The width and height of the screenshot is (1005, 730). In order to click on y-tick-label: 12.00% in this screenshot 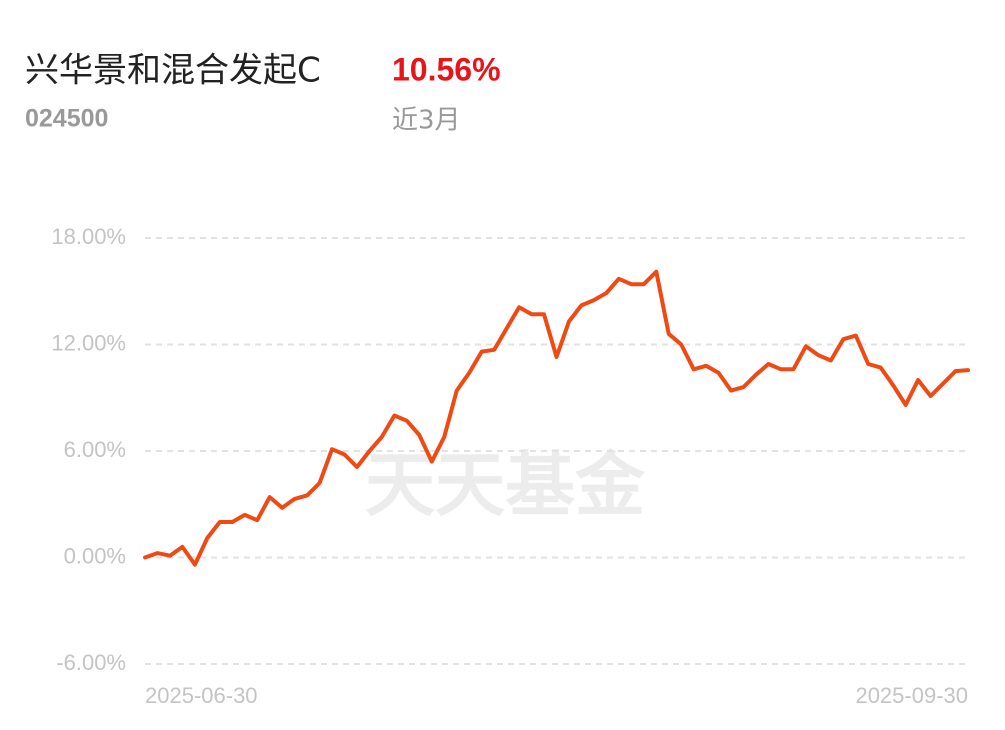, I will do `click(88, 342)`.